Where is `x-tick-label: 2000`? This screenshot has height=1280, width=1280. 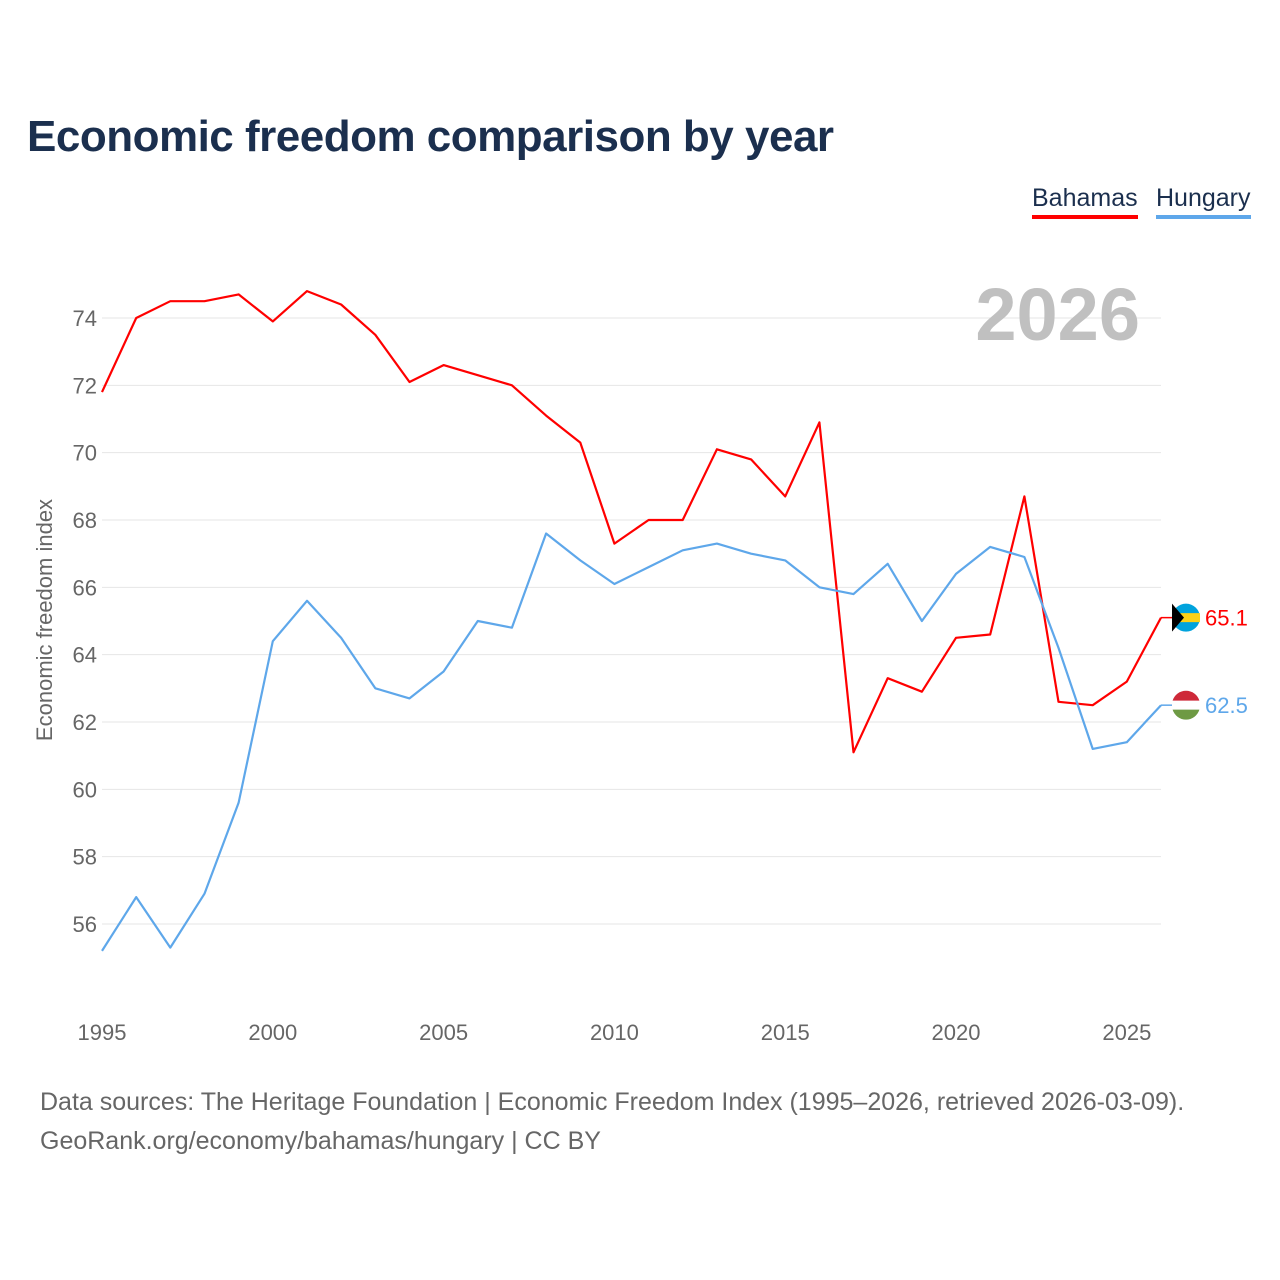
x-tick-label: 2000 is located at coordinates (272, 1032).